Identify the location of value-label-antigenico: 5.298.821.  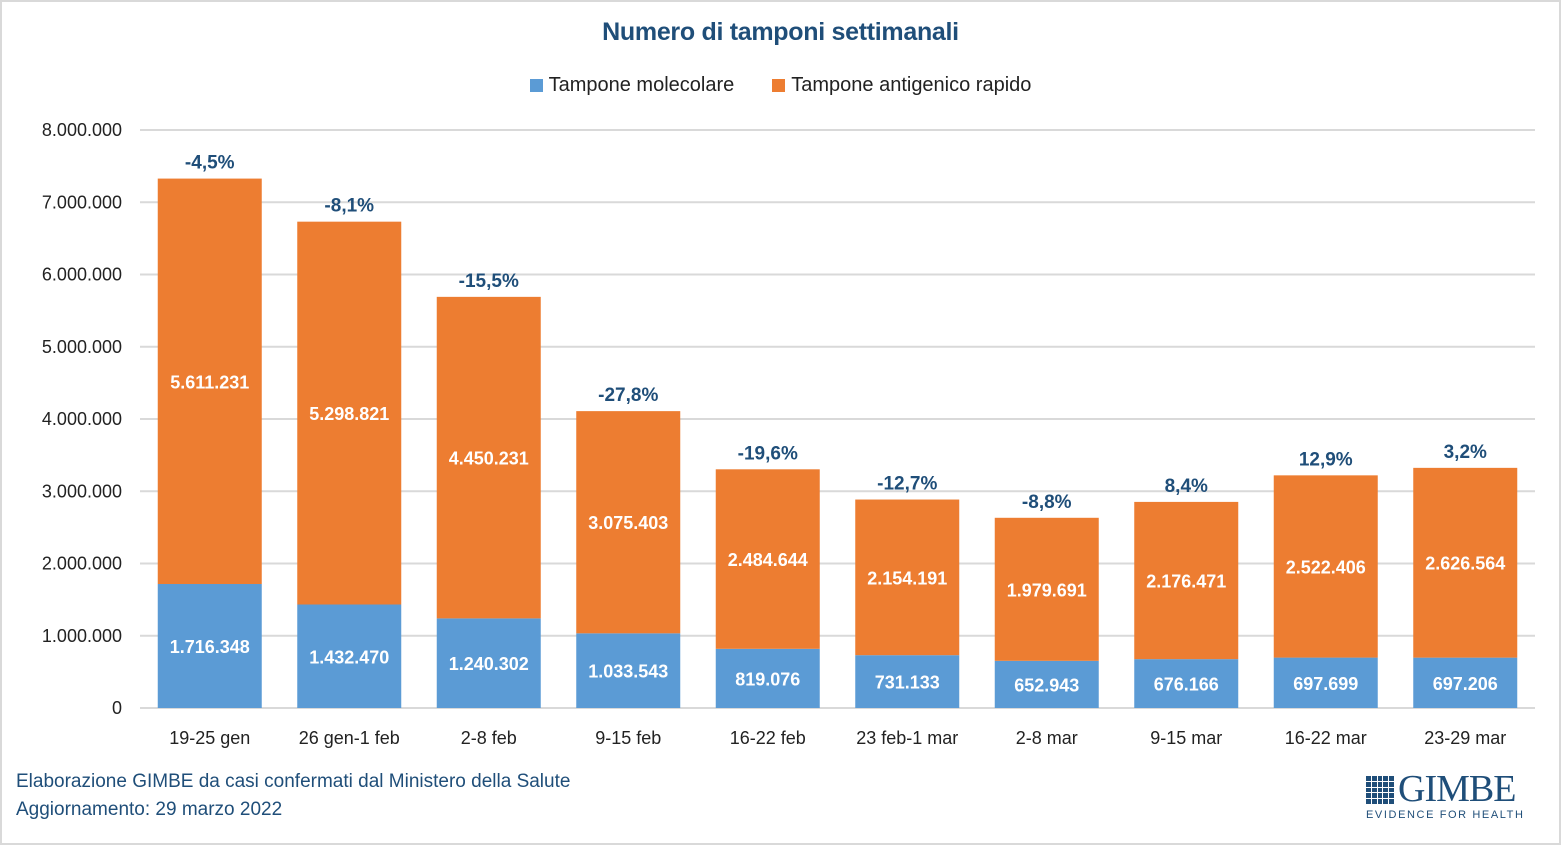
(349, 414).